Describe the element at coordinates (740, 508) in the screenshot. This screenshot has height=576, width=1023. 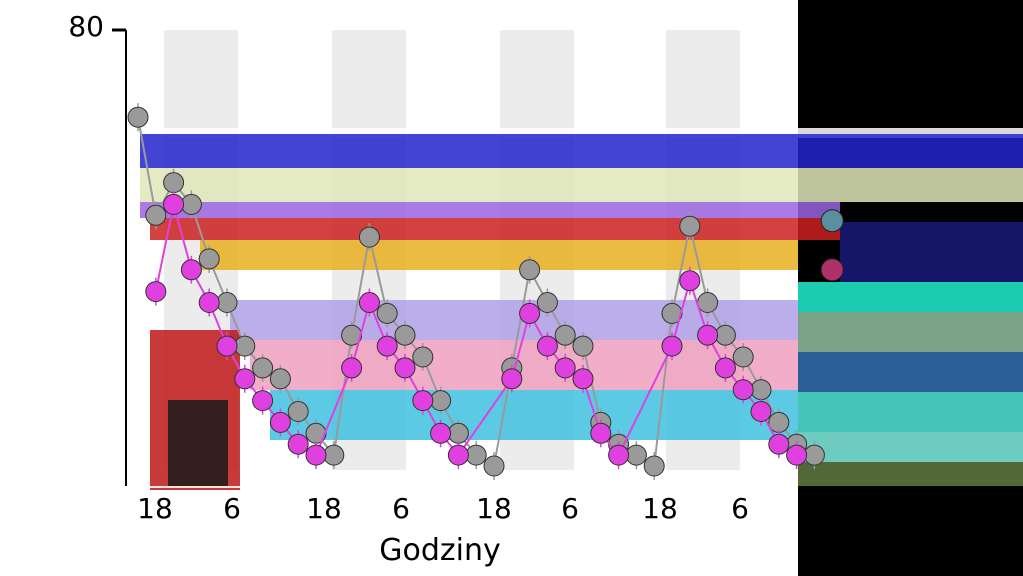
I see `x-tick-label-8: 6` at that location.